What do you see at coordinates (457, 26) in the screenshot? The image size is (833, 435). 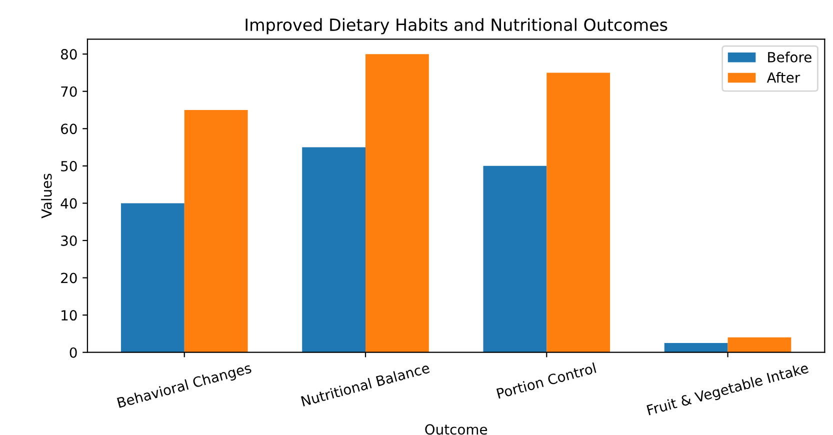 I see `chart-title: Improved Dietary Habits and Nutritional Outcomes` at bounding box center [457, 26].